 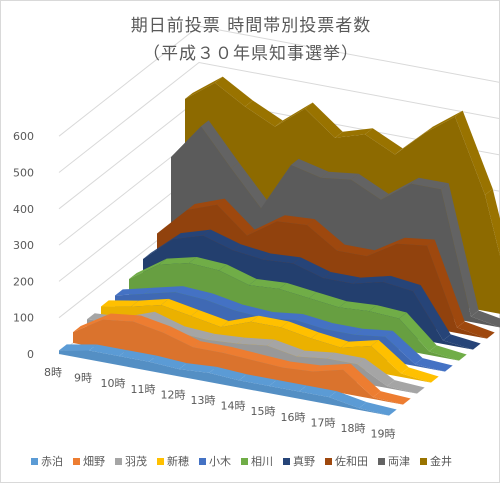 I want to click on x-tick-label: 19時, so click(x=383, y=434).